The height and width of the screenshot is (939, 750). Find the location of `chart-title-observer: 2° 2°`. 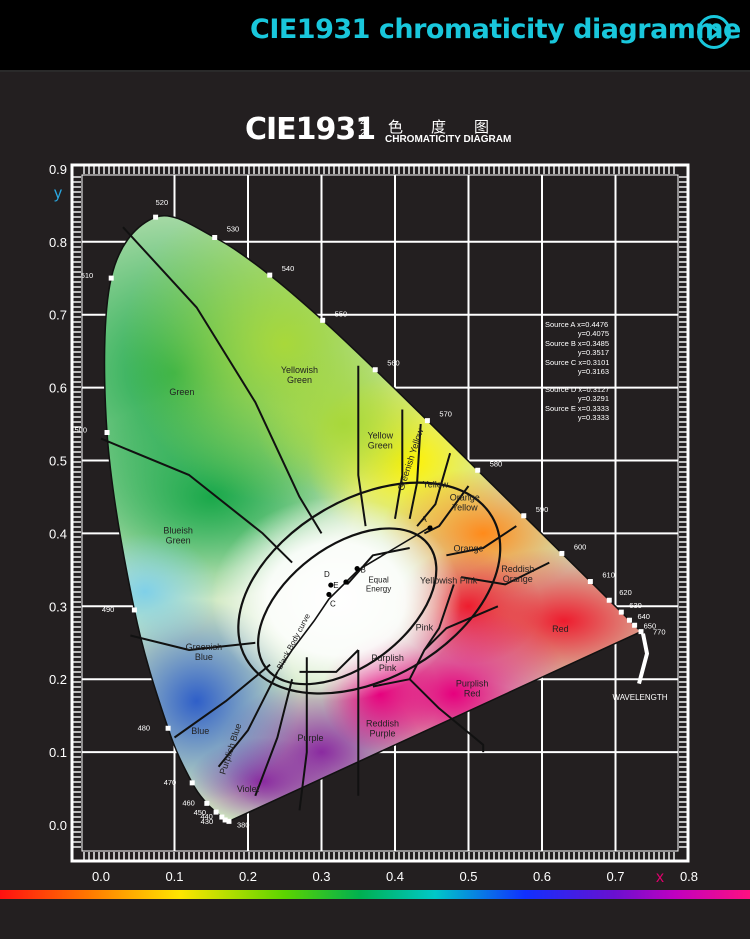

chart-title-observer: 2° 2° is located at coordinates (365, 127).